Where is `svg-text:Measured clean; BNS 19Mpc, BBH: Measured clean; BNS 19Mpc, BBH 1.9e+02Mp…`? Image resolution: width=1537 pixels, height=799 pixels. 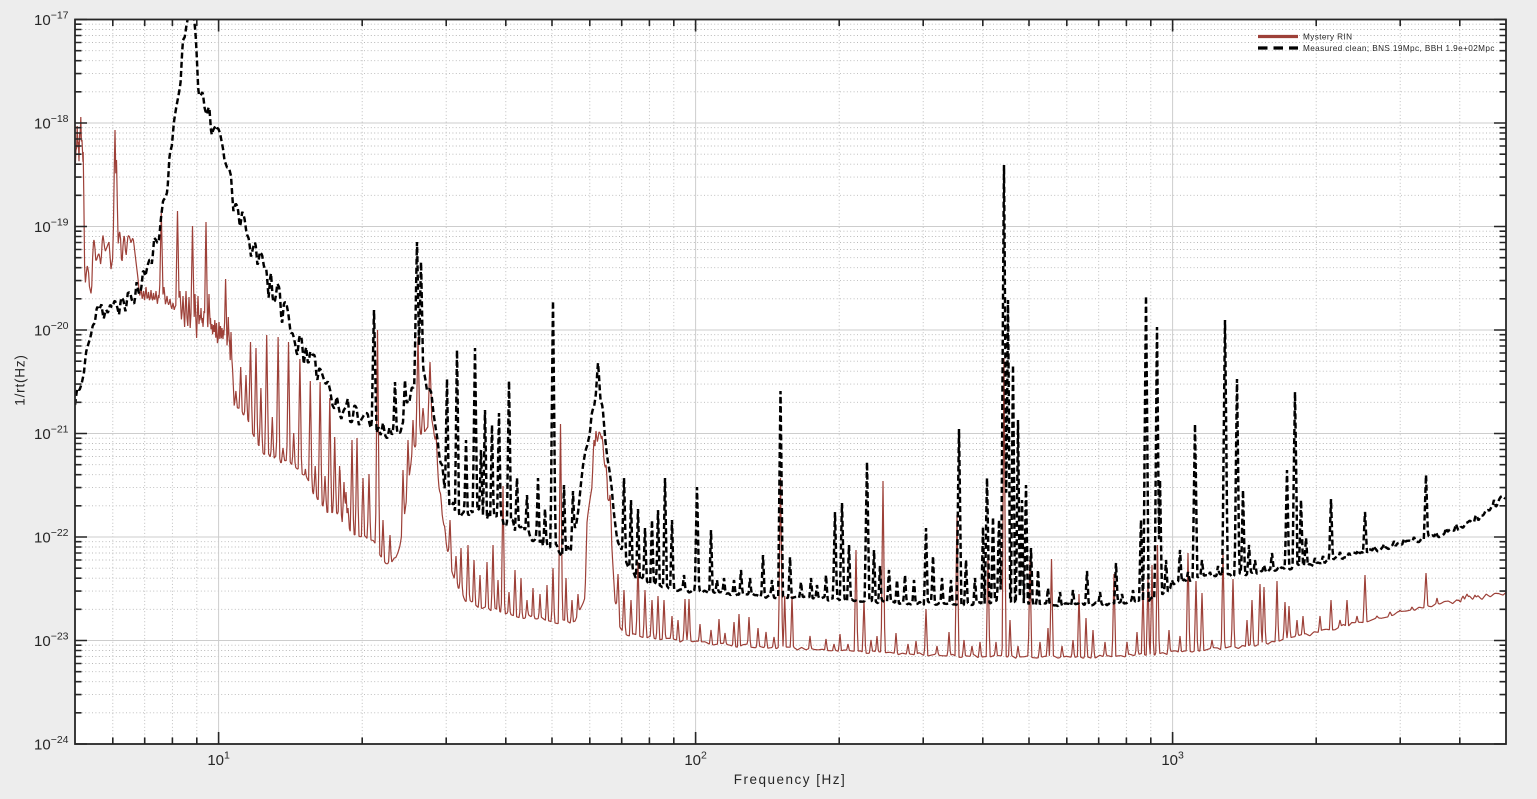
svg-text:Measured clean; BNS 19Mpc, BBH: Measured clean; BNS 19Mpc, BBH 1.9e+02Mp… is located at coordinates (1399, 48).